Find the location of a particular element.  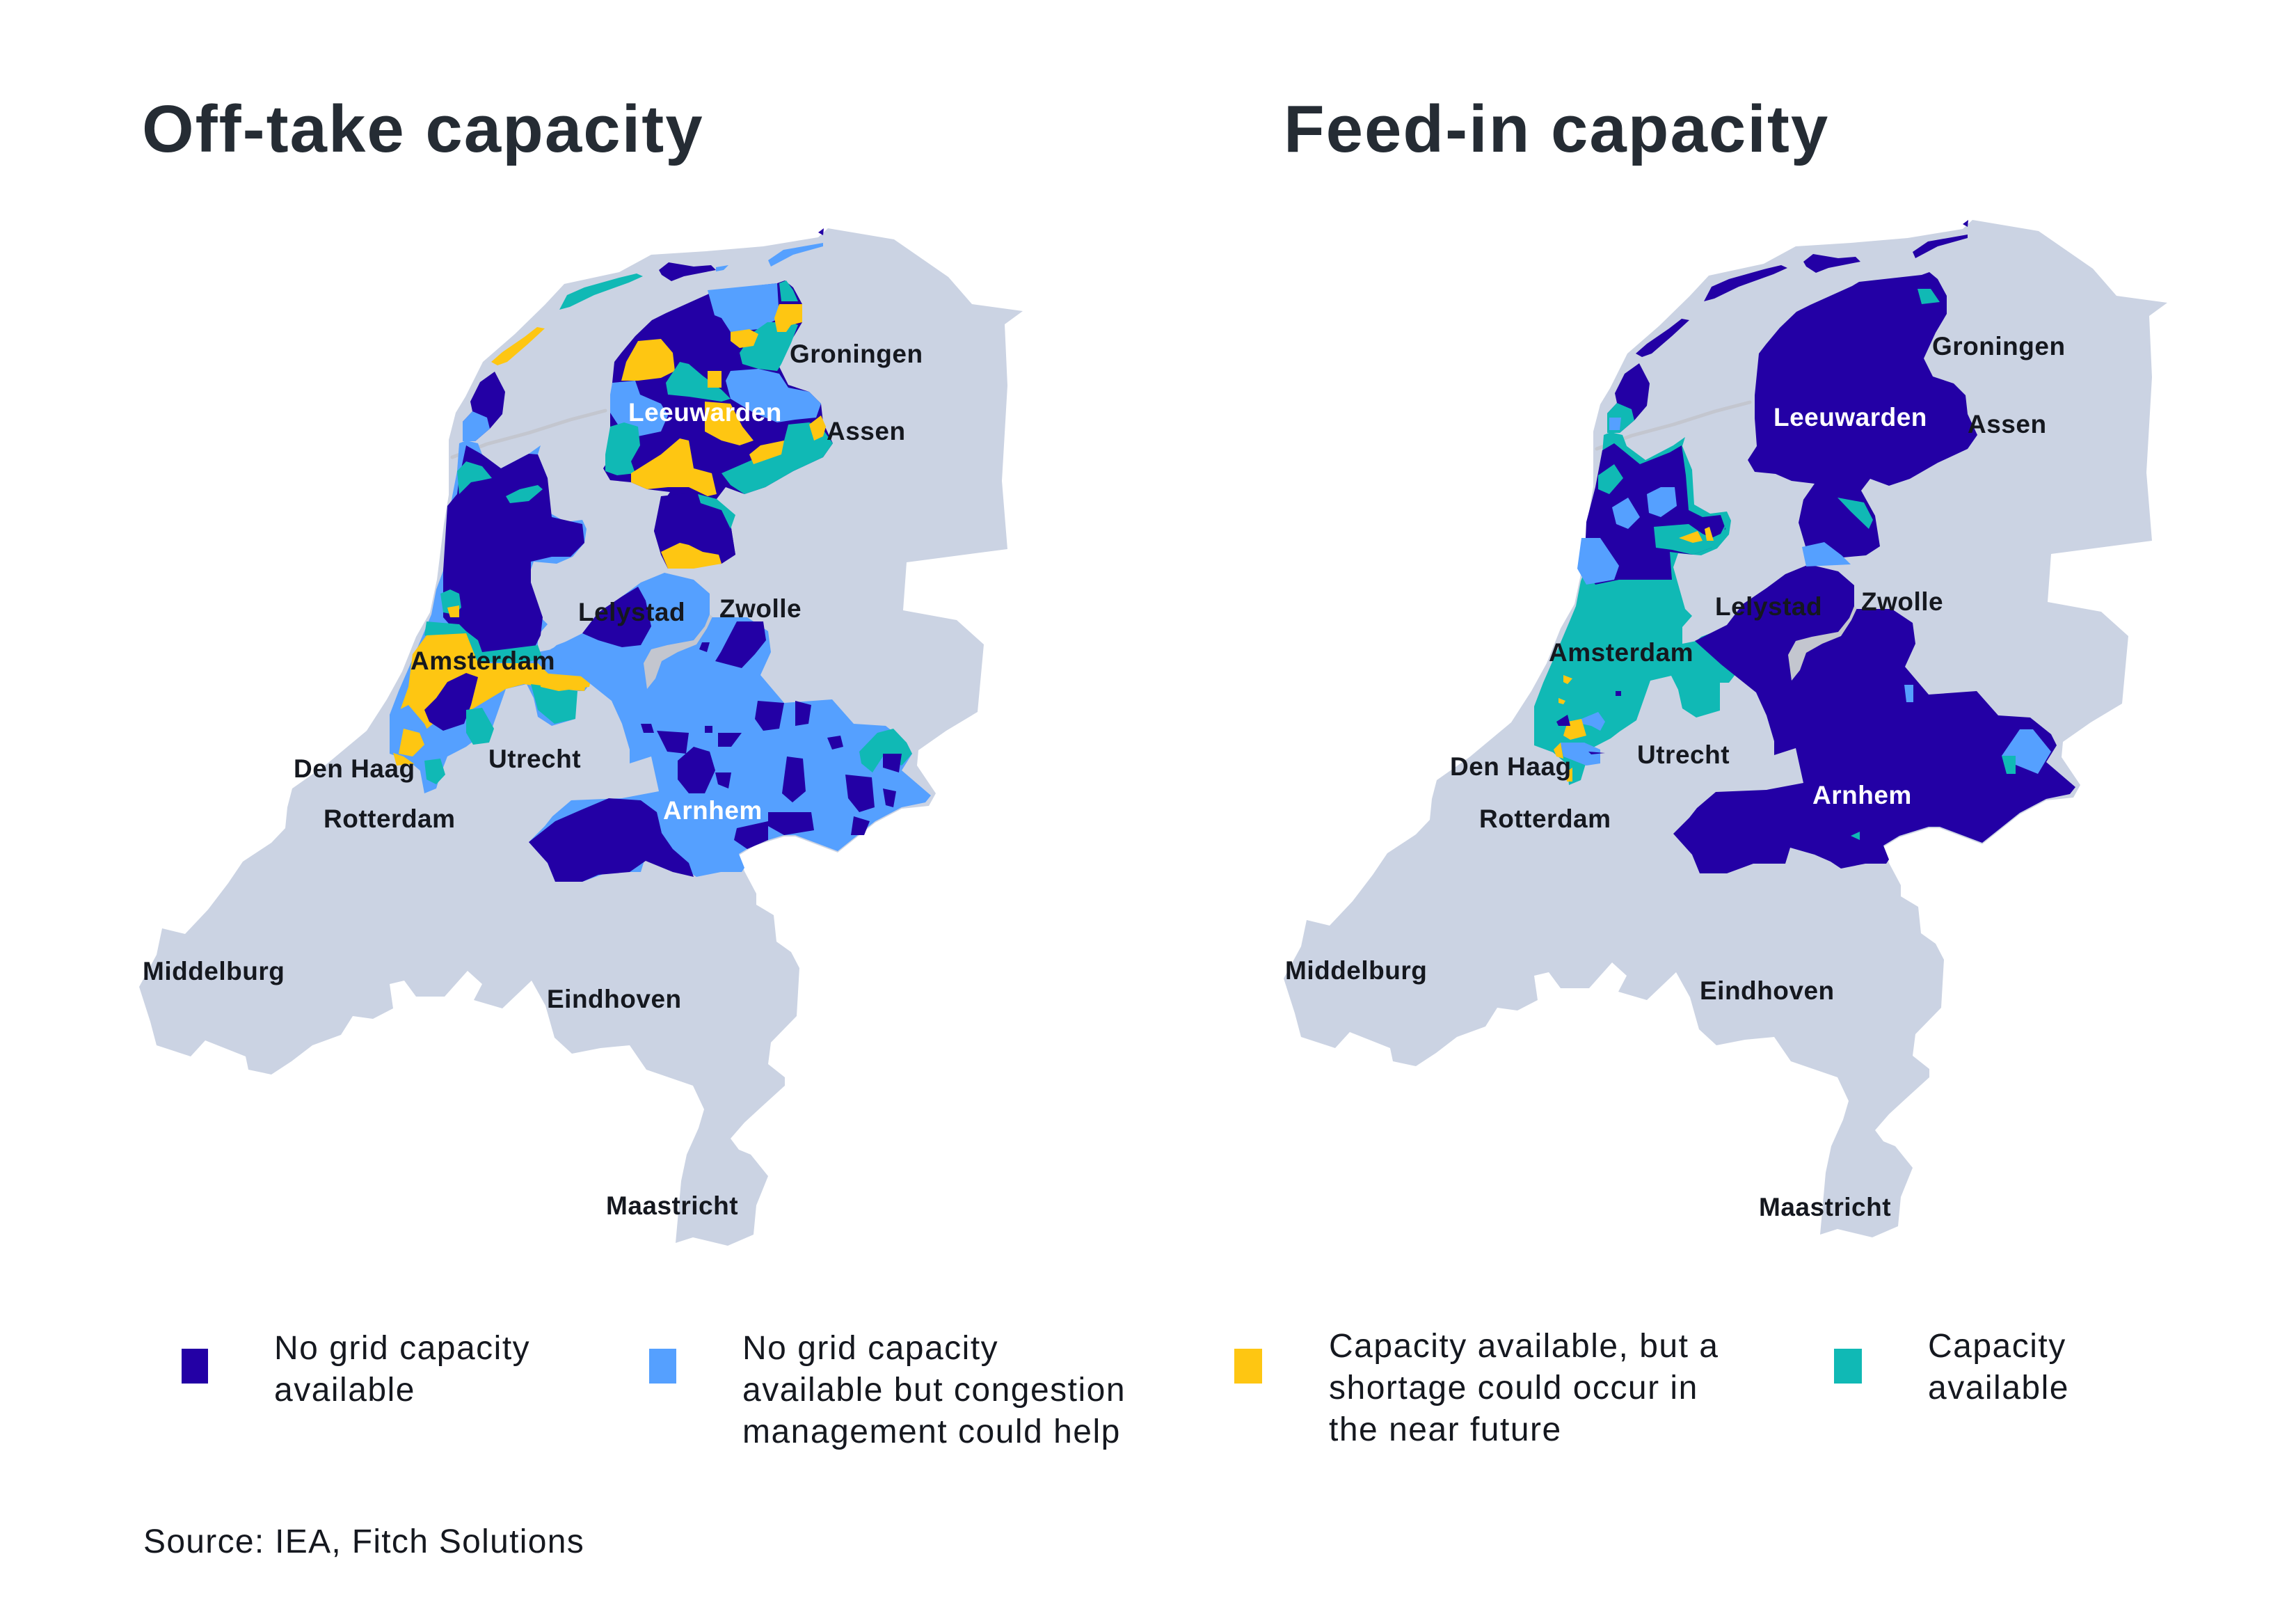

legend-swatch-teal is located at coordinates (1848, 1366).